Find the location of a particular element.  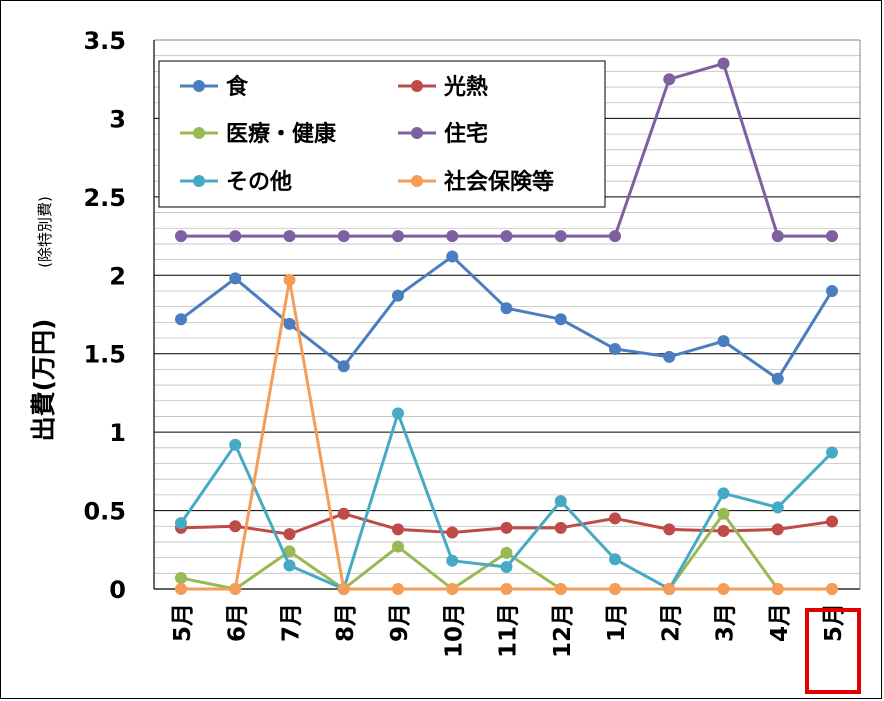

series-光熱 is located at coordinates (506, 524).